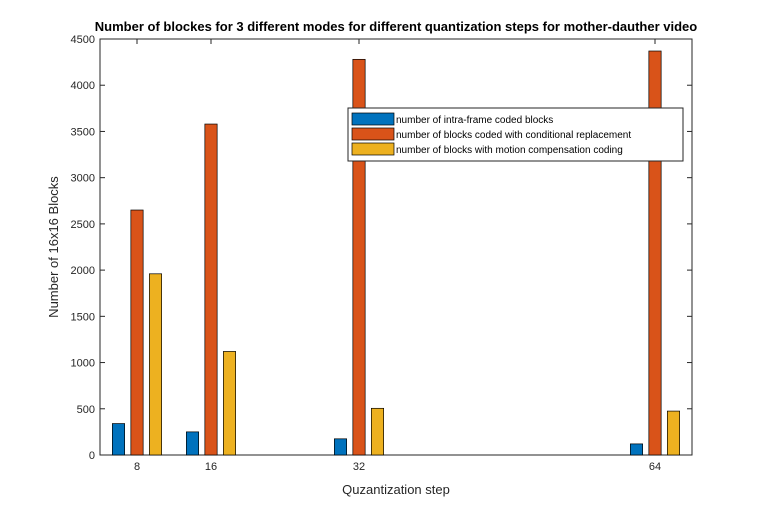 This screenshot has height=511, width=766. Describe the element at coordinates (83, 40) in the screenshot. I see `y-tick-label: 4500` at that location.